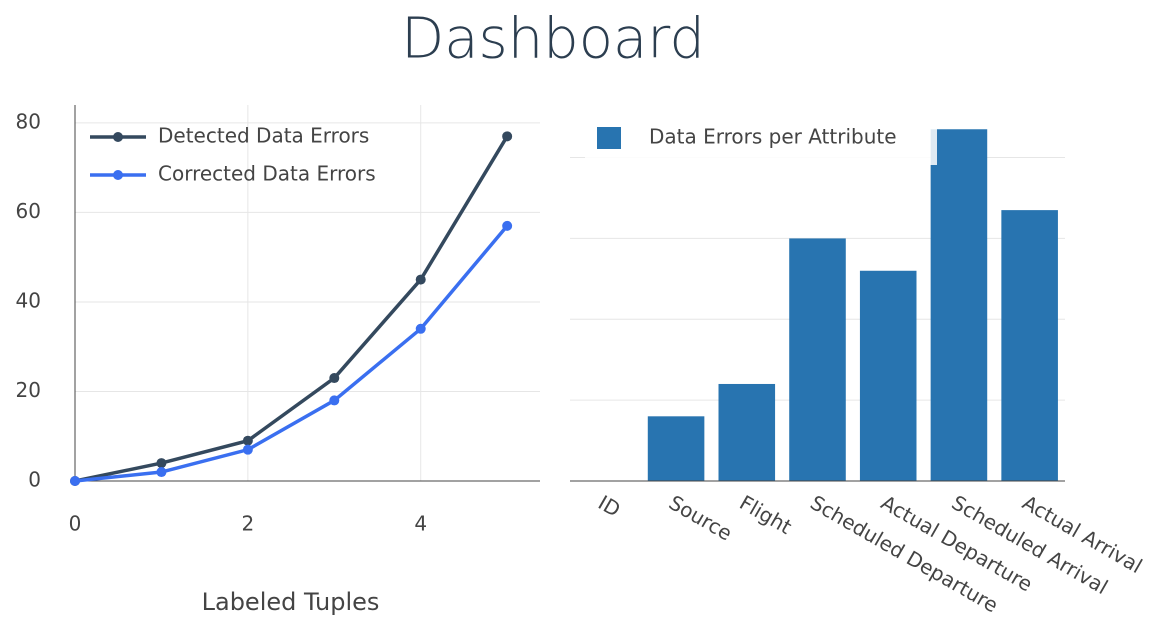  I want to click on legend-label: Corrected Data Errors, so click(267, 174).